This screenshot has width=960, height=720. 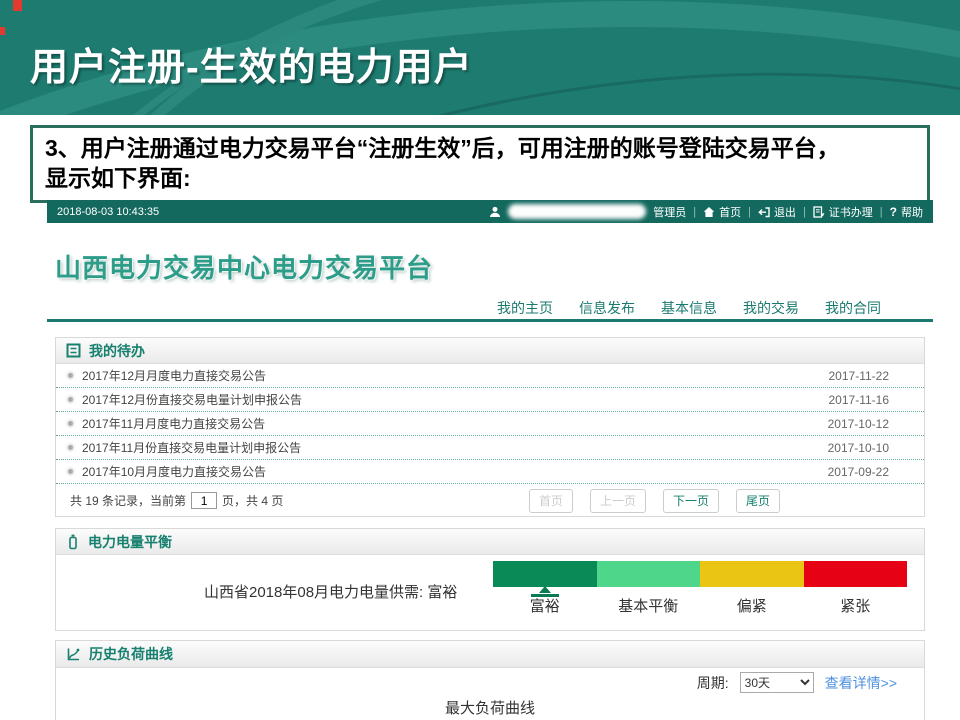 I want to click on todo-item-text: 2017年10月月度电力直接交易公告, so click(x=174, y=472).